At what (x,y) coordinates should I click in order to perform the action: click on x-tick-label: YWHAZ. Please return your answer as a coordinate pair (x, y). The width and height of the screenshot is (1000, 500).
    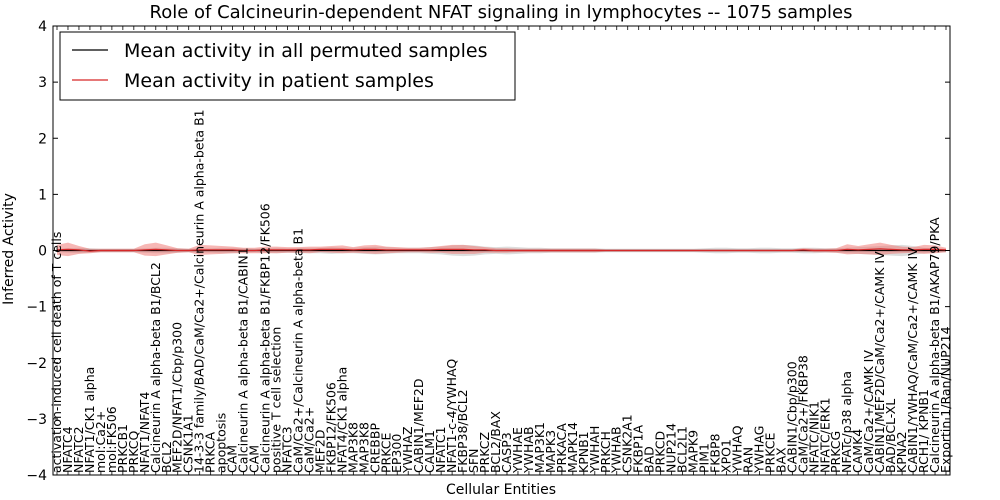
    Looking at the image, I should click on (407, 450).